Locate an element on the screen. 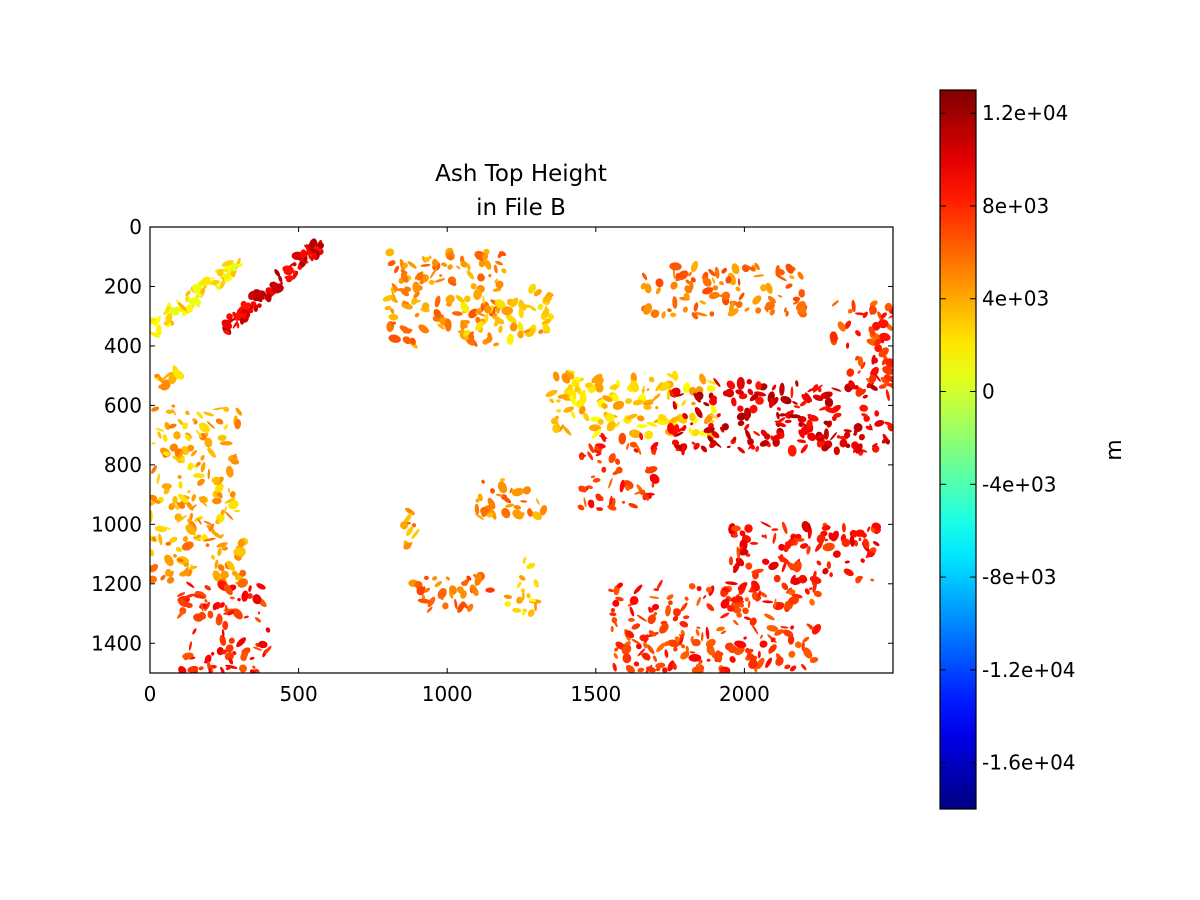  y-tick-label: 1400 is located at coordinates (116, 643).